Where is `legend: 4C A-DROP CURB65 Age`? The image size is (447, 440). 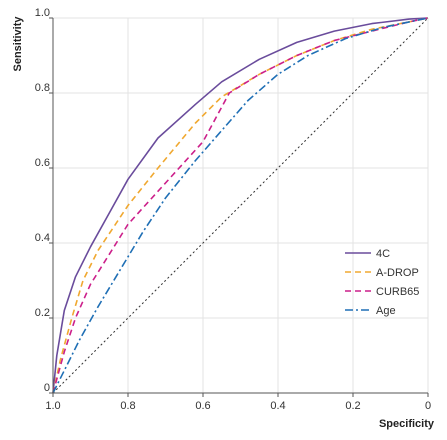 legend: 4C A-DROP CURB65 Age is located at coordinates (382, 282).